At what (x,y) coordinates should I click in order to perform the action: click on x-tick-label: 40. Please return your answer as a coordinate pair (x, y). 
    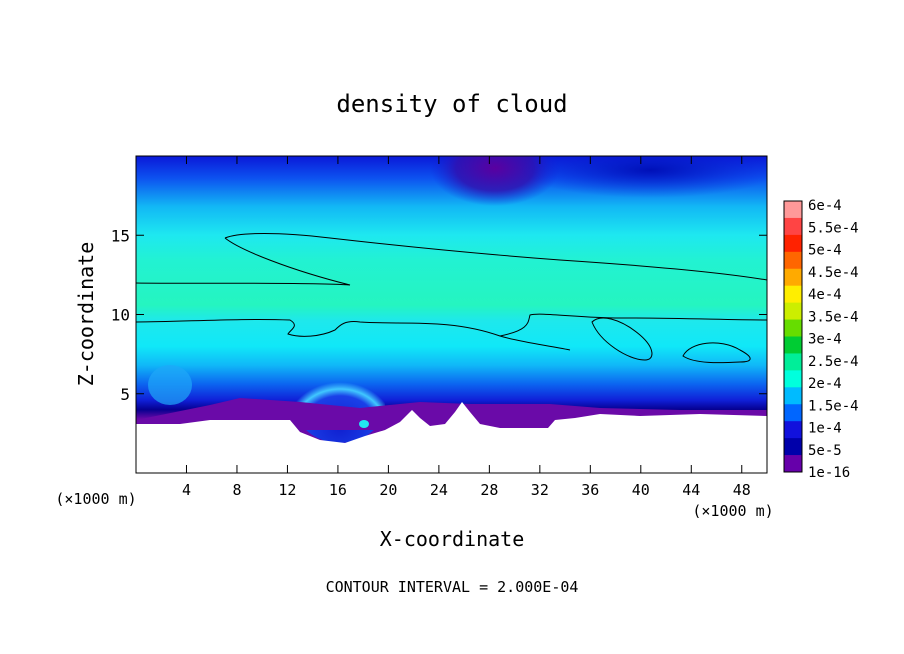
    Looking at the image, I should click on (641, 490).